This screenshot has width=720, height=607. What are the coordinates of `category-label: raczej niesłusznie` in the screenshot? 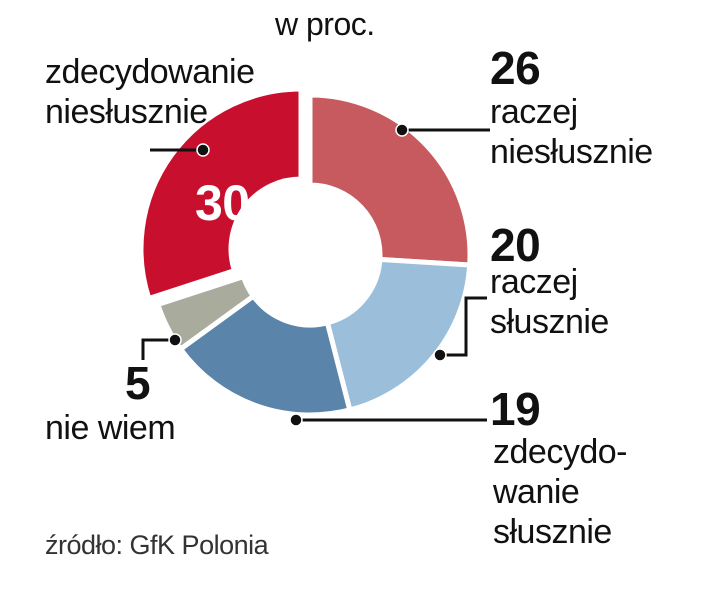 It's located at (571, 132).